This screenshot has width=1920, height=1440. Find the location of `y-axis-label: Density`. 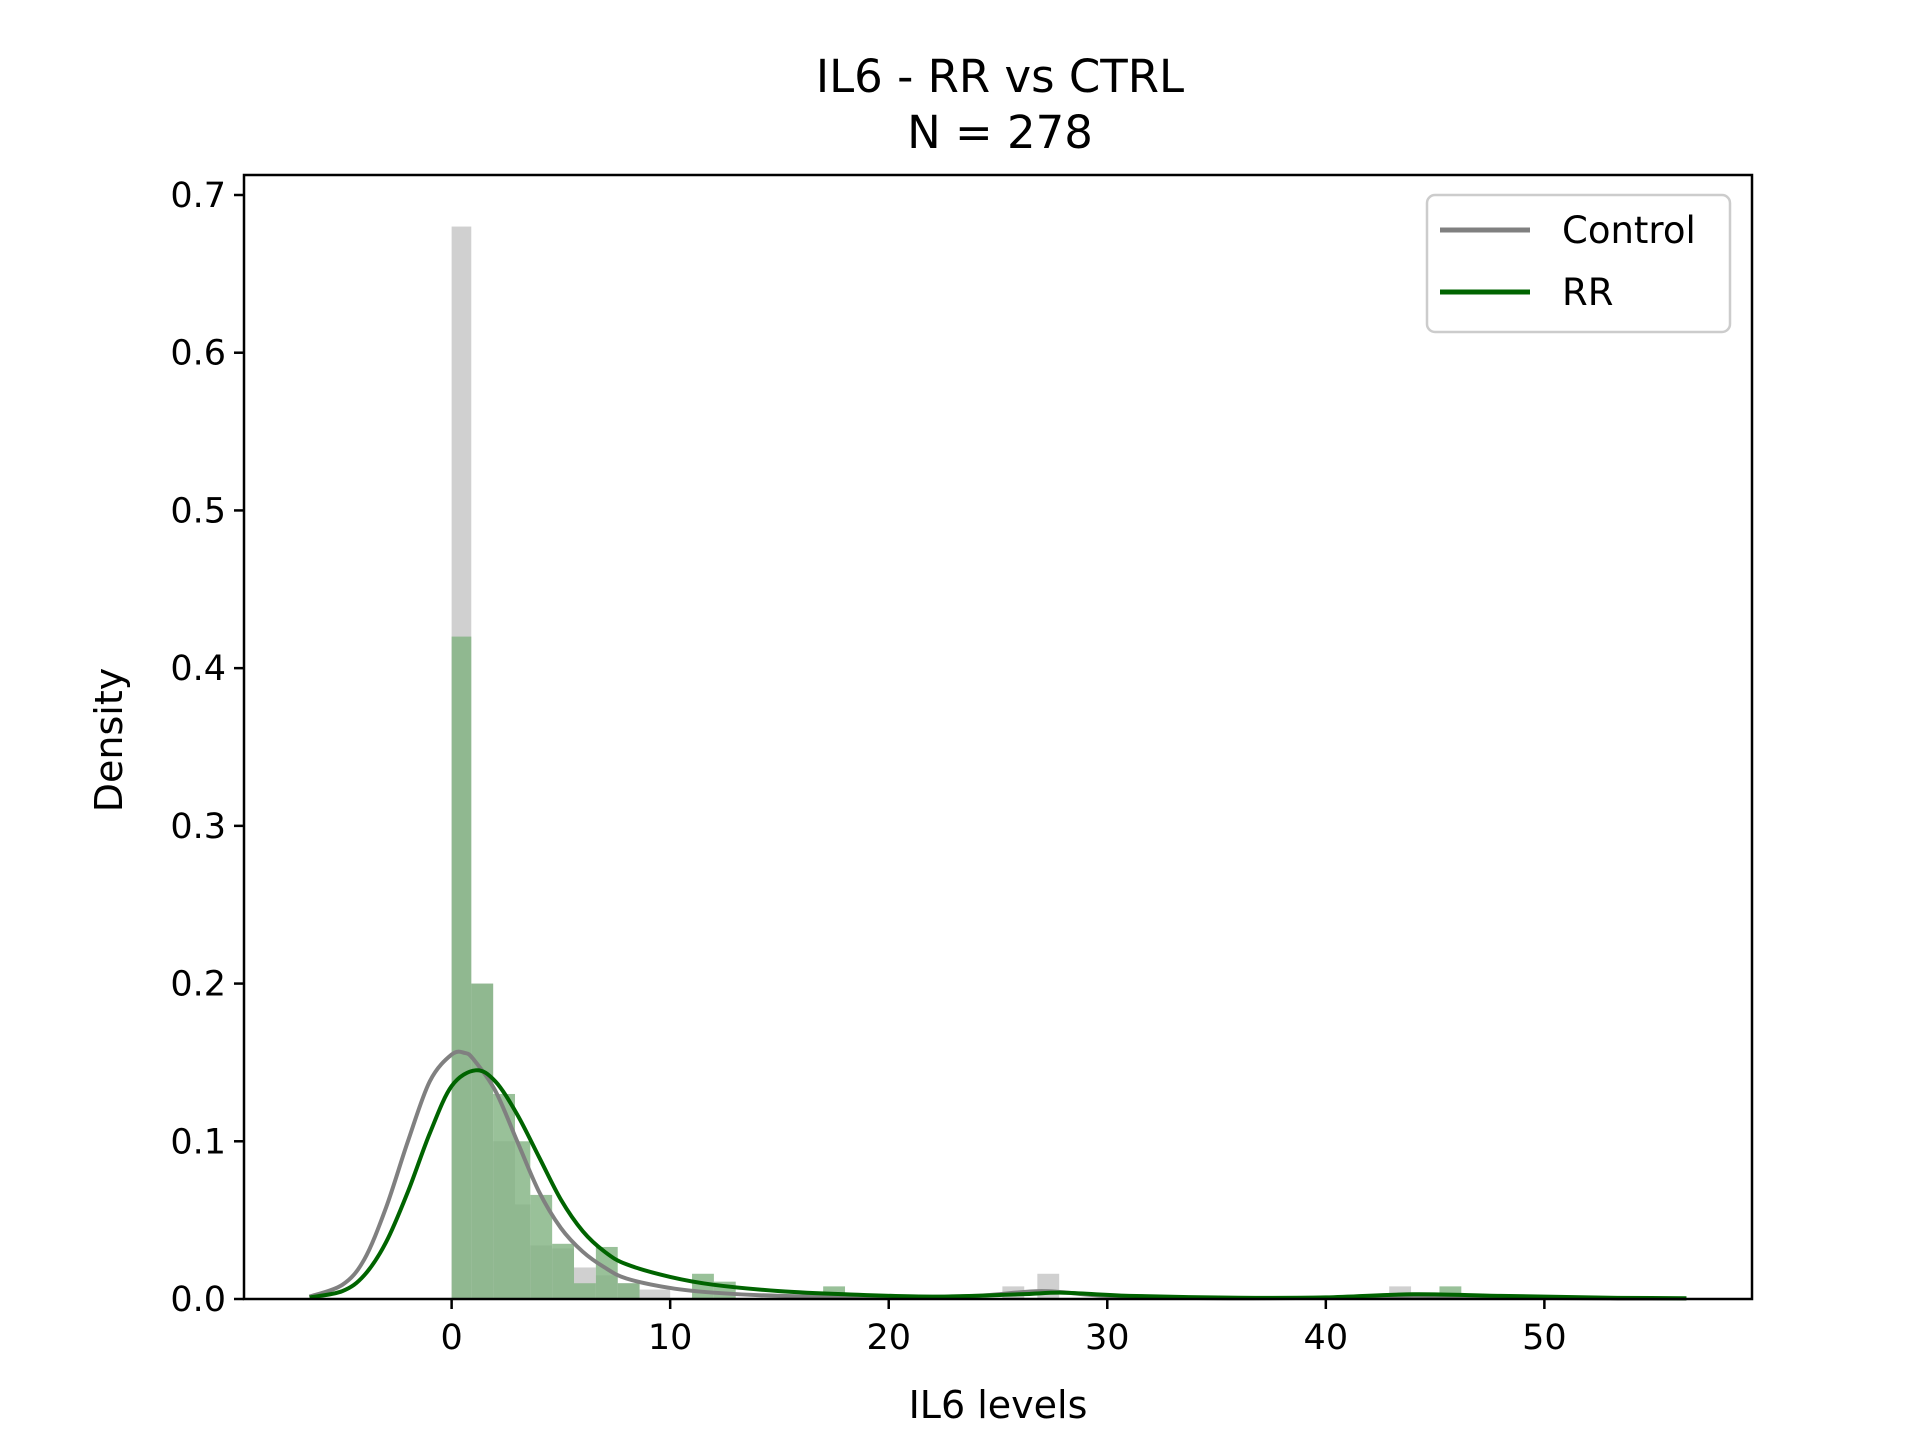

y-axis-label: Density is located at coordinates (109, 740).